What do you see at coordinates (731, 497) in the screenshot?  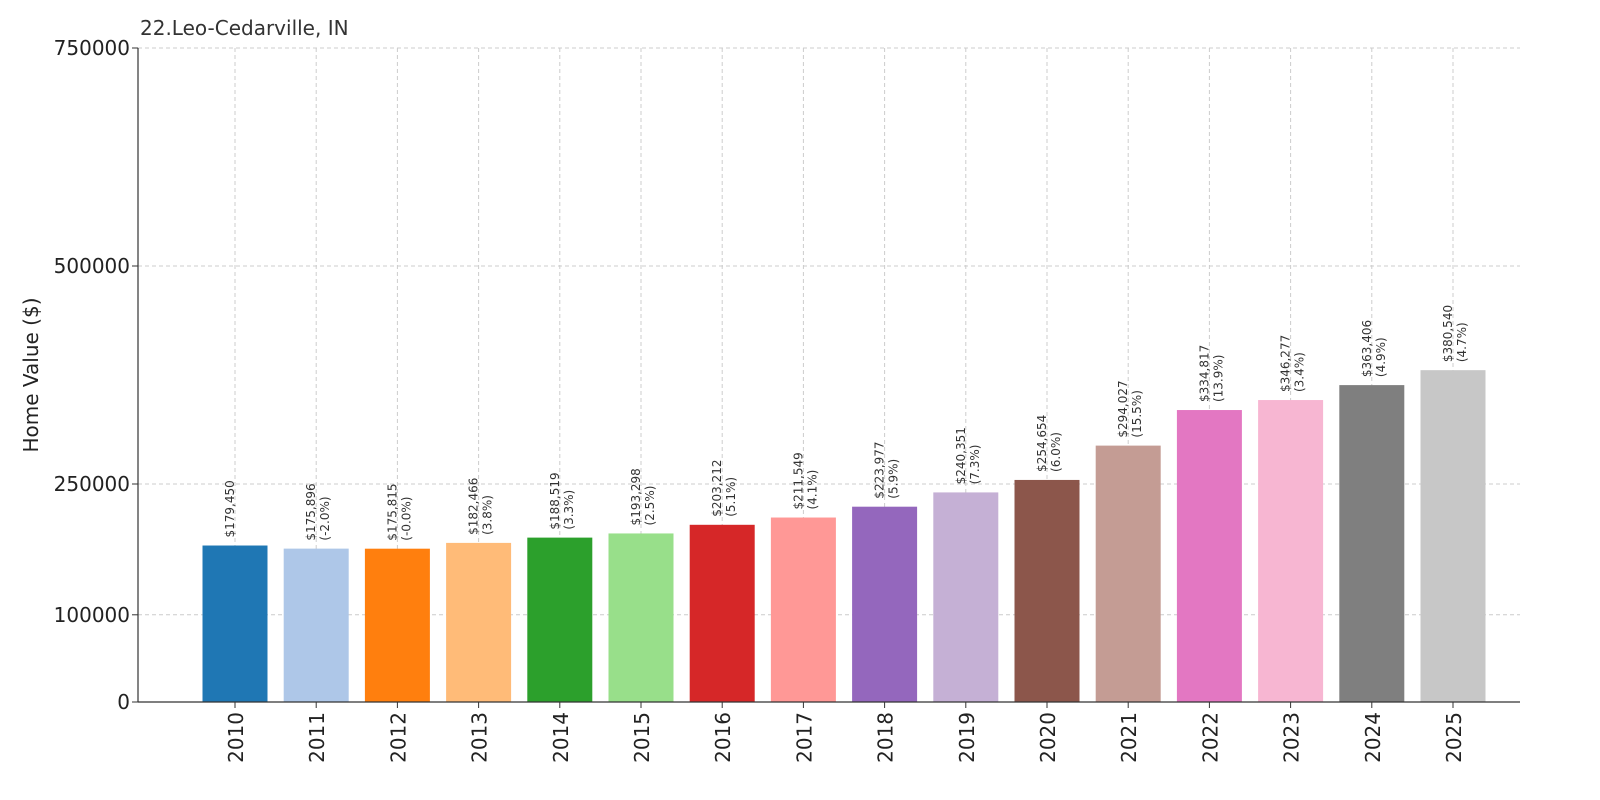 I see `bar-change-label: (5.1%)` at bounding box center [731, 497].